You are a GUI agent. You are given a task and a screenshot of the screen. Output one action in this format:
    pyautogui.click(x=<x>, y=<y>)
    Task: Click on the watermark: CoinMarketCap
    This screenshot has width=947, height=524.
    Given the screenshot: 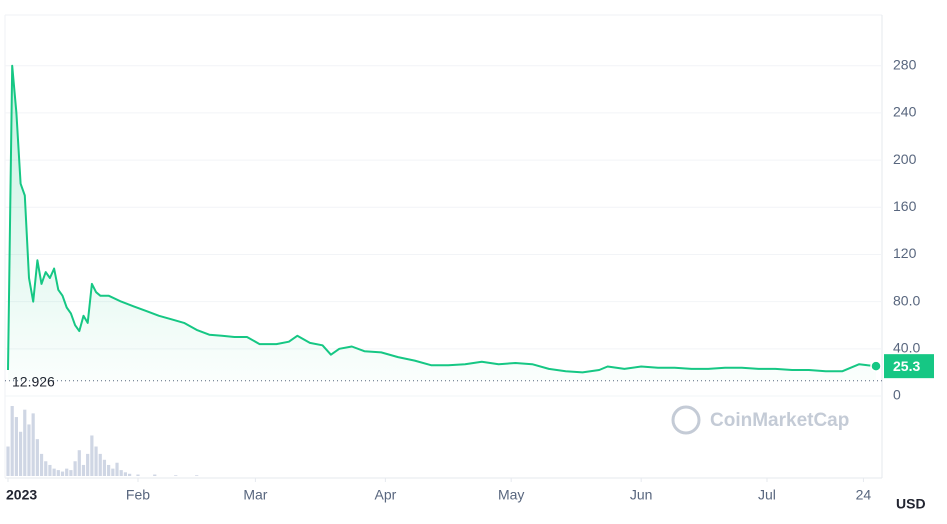 What is the action you would take?
    pyautogui.click(x=760, y=420)
    